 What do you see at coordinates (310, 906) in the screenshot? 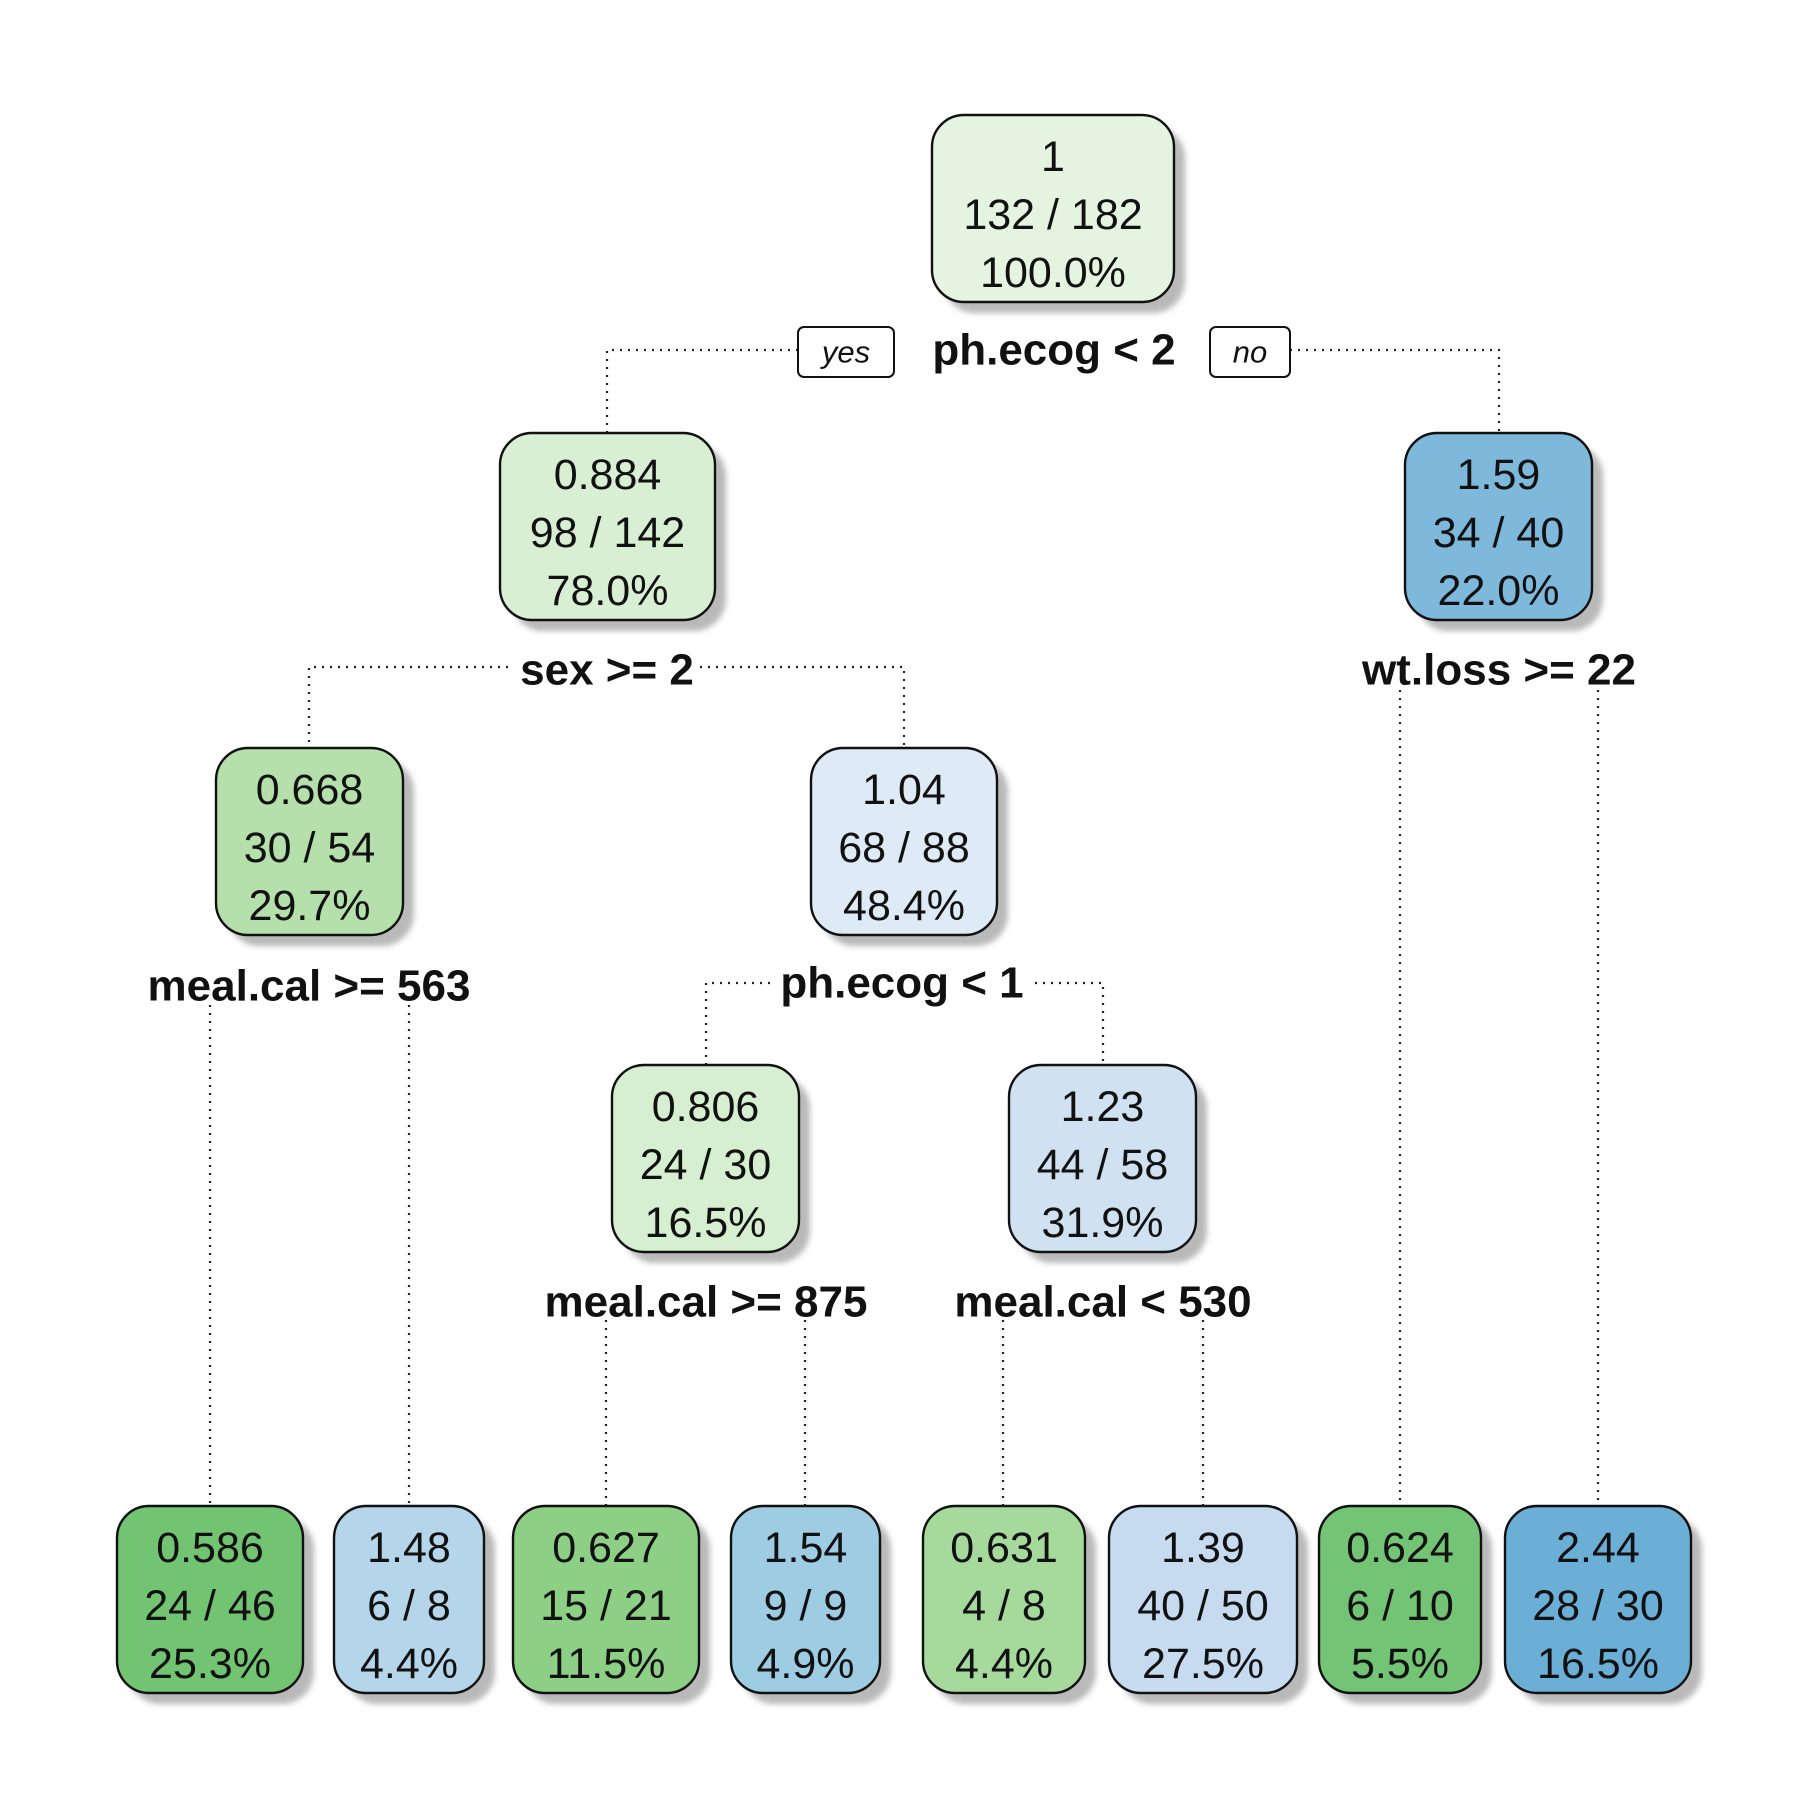
I see `node-percent: 29.7%` at bounding box center [310, 906].